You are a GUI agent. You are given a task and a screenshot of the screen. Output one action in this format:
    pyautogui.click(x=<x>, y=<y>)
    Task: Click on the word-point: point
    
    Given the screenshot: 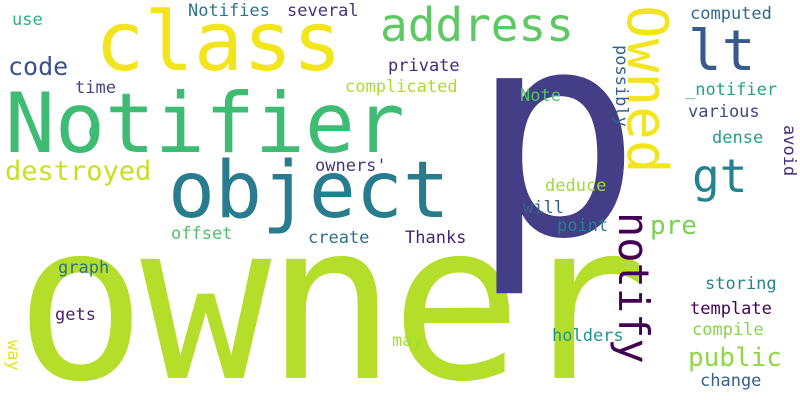 What is the action you would take?
    pyautogui.click(x=583, y=226)
    